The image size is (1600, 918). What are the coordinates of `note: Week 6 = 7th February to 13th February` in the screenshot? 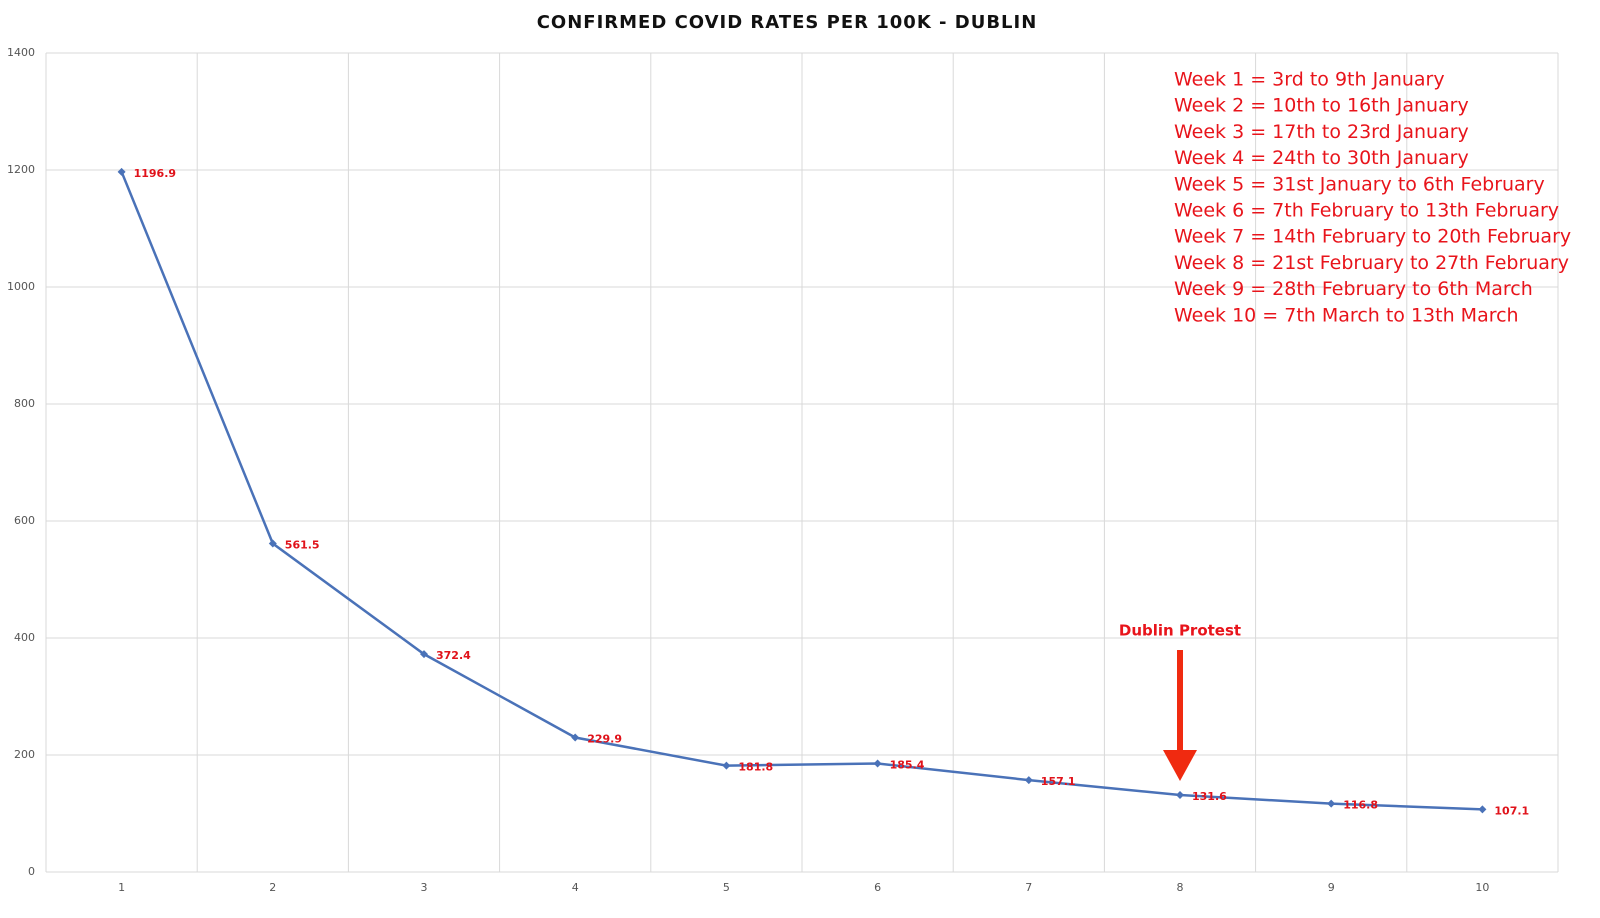 It's located at (1366, 211).